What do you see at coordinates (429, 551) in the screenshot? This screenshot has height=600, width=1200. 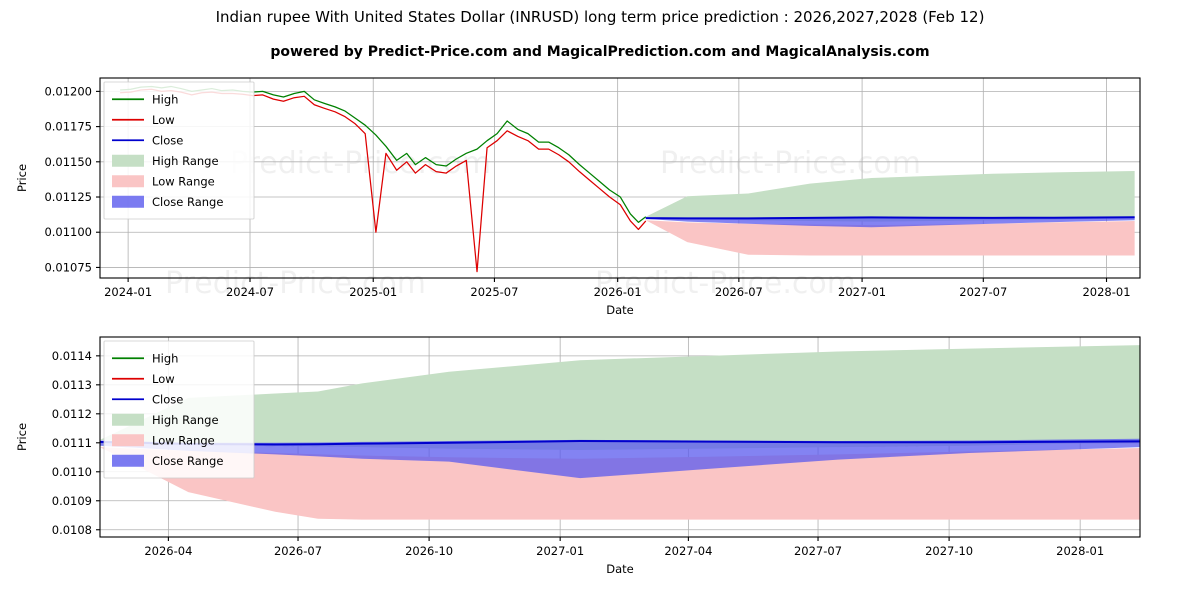 I see `x-tick-label: 2026-10` at bounding box center [429, 551].